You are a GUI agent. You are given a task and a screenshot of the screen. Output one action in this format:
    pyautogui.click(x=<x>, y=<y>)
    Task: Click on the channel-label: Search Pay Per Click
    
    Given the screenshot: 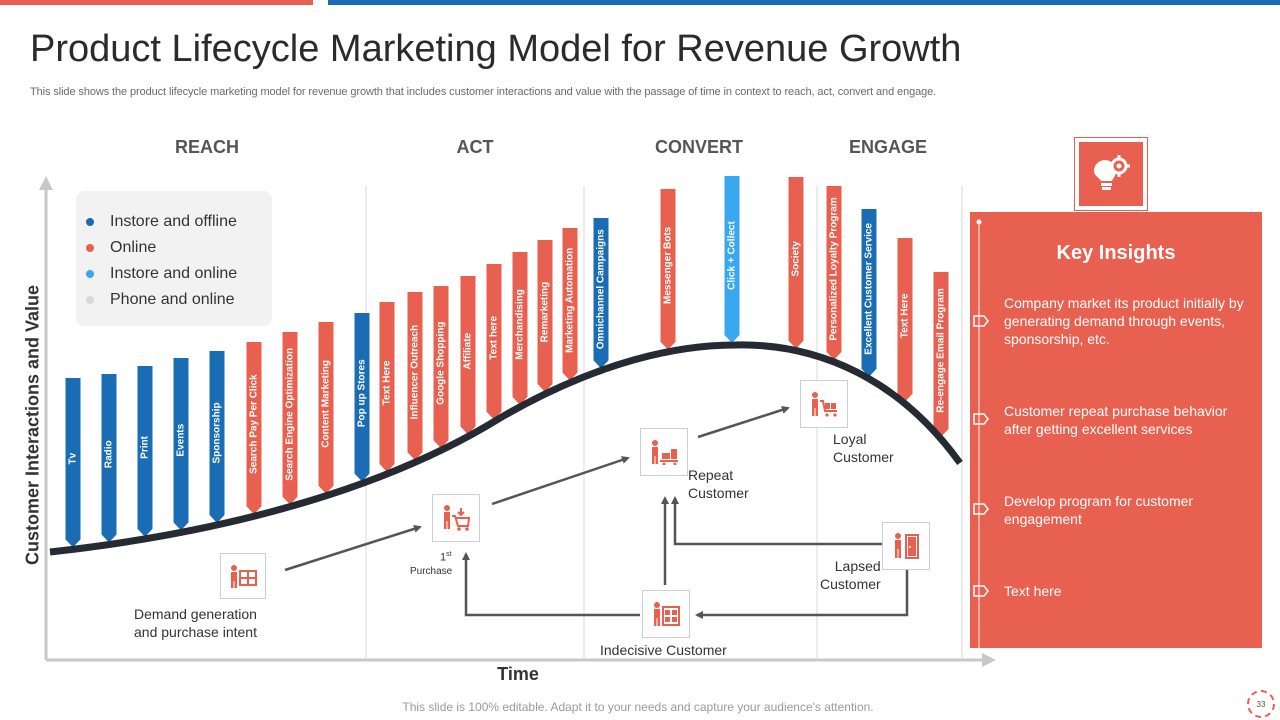 What is the action you would take?
    pyautogui.click(x=254, y=424)
    